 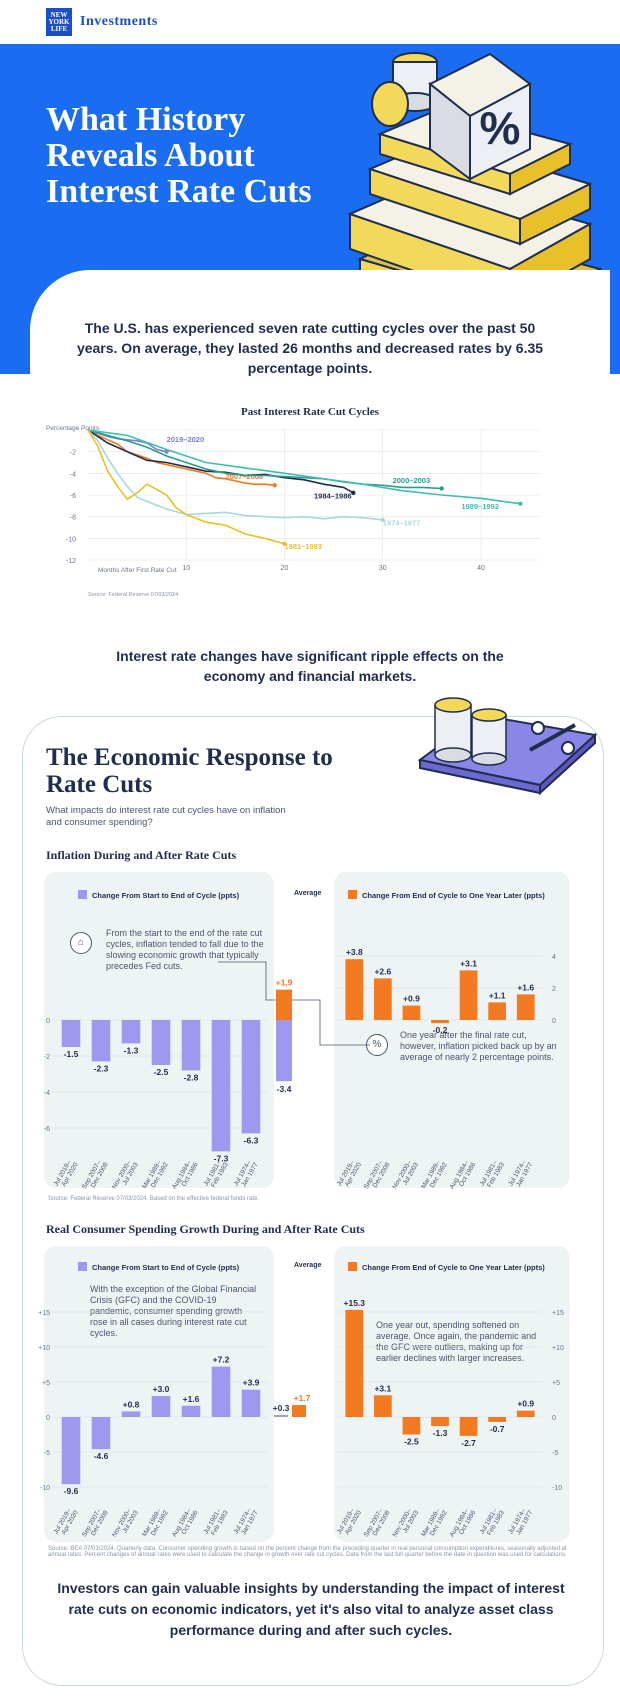 I want to click on series-label: 1989–1992, so click(x=480, y=506).